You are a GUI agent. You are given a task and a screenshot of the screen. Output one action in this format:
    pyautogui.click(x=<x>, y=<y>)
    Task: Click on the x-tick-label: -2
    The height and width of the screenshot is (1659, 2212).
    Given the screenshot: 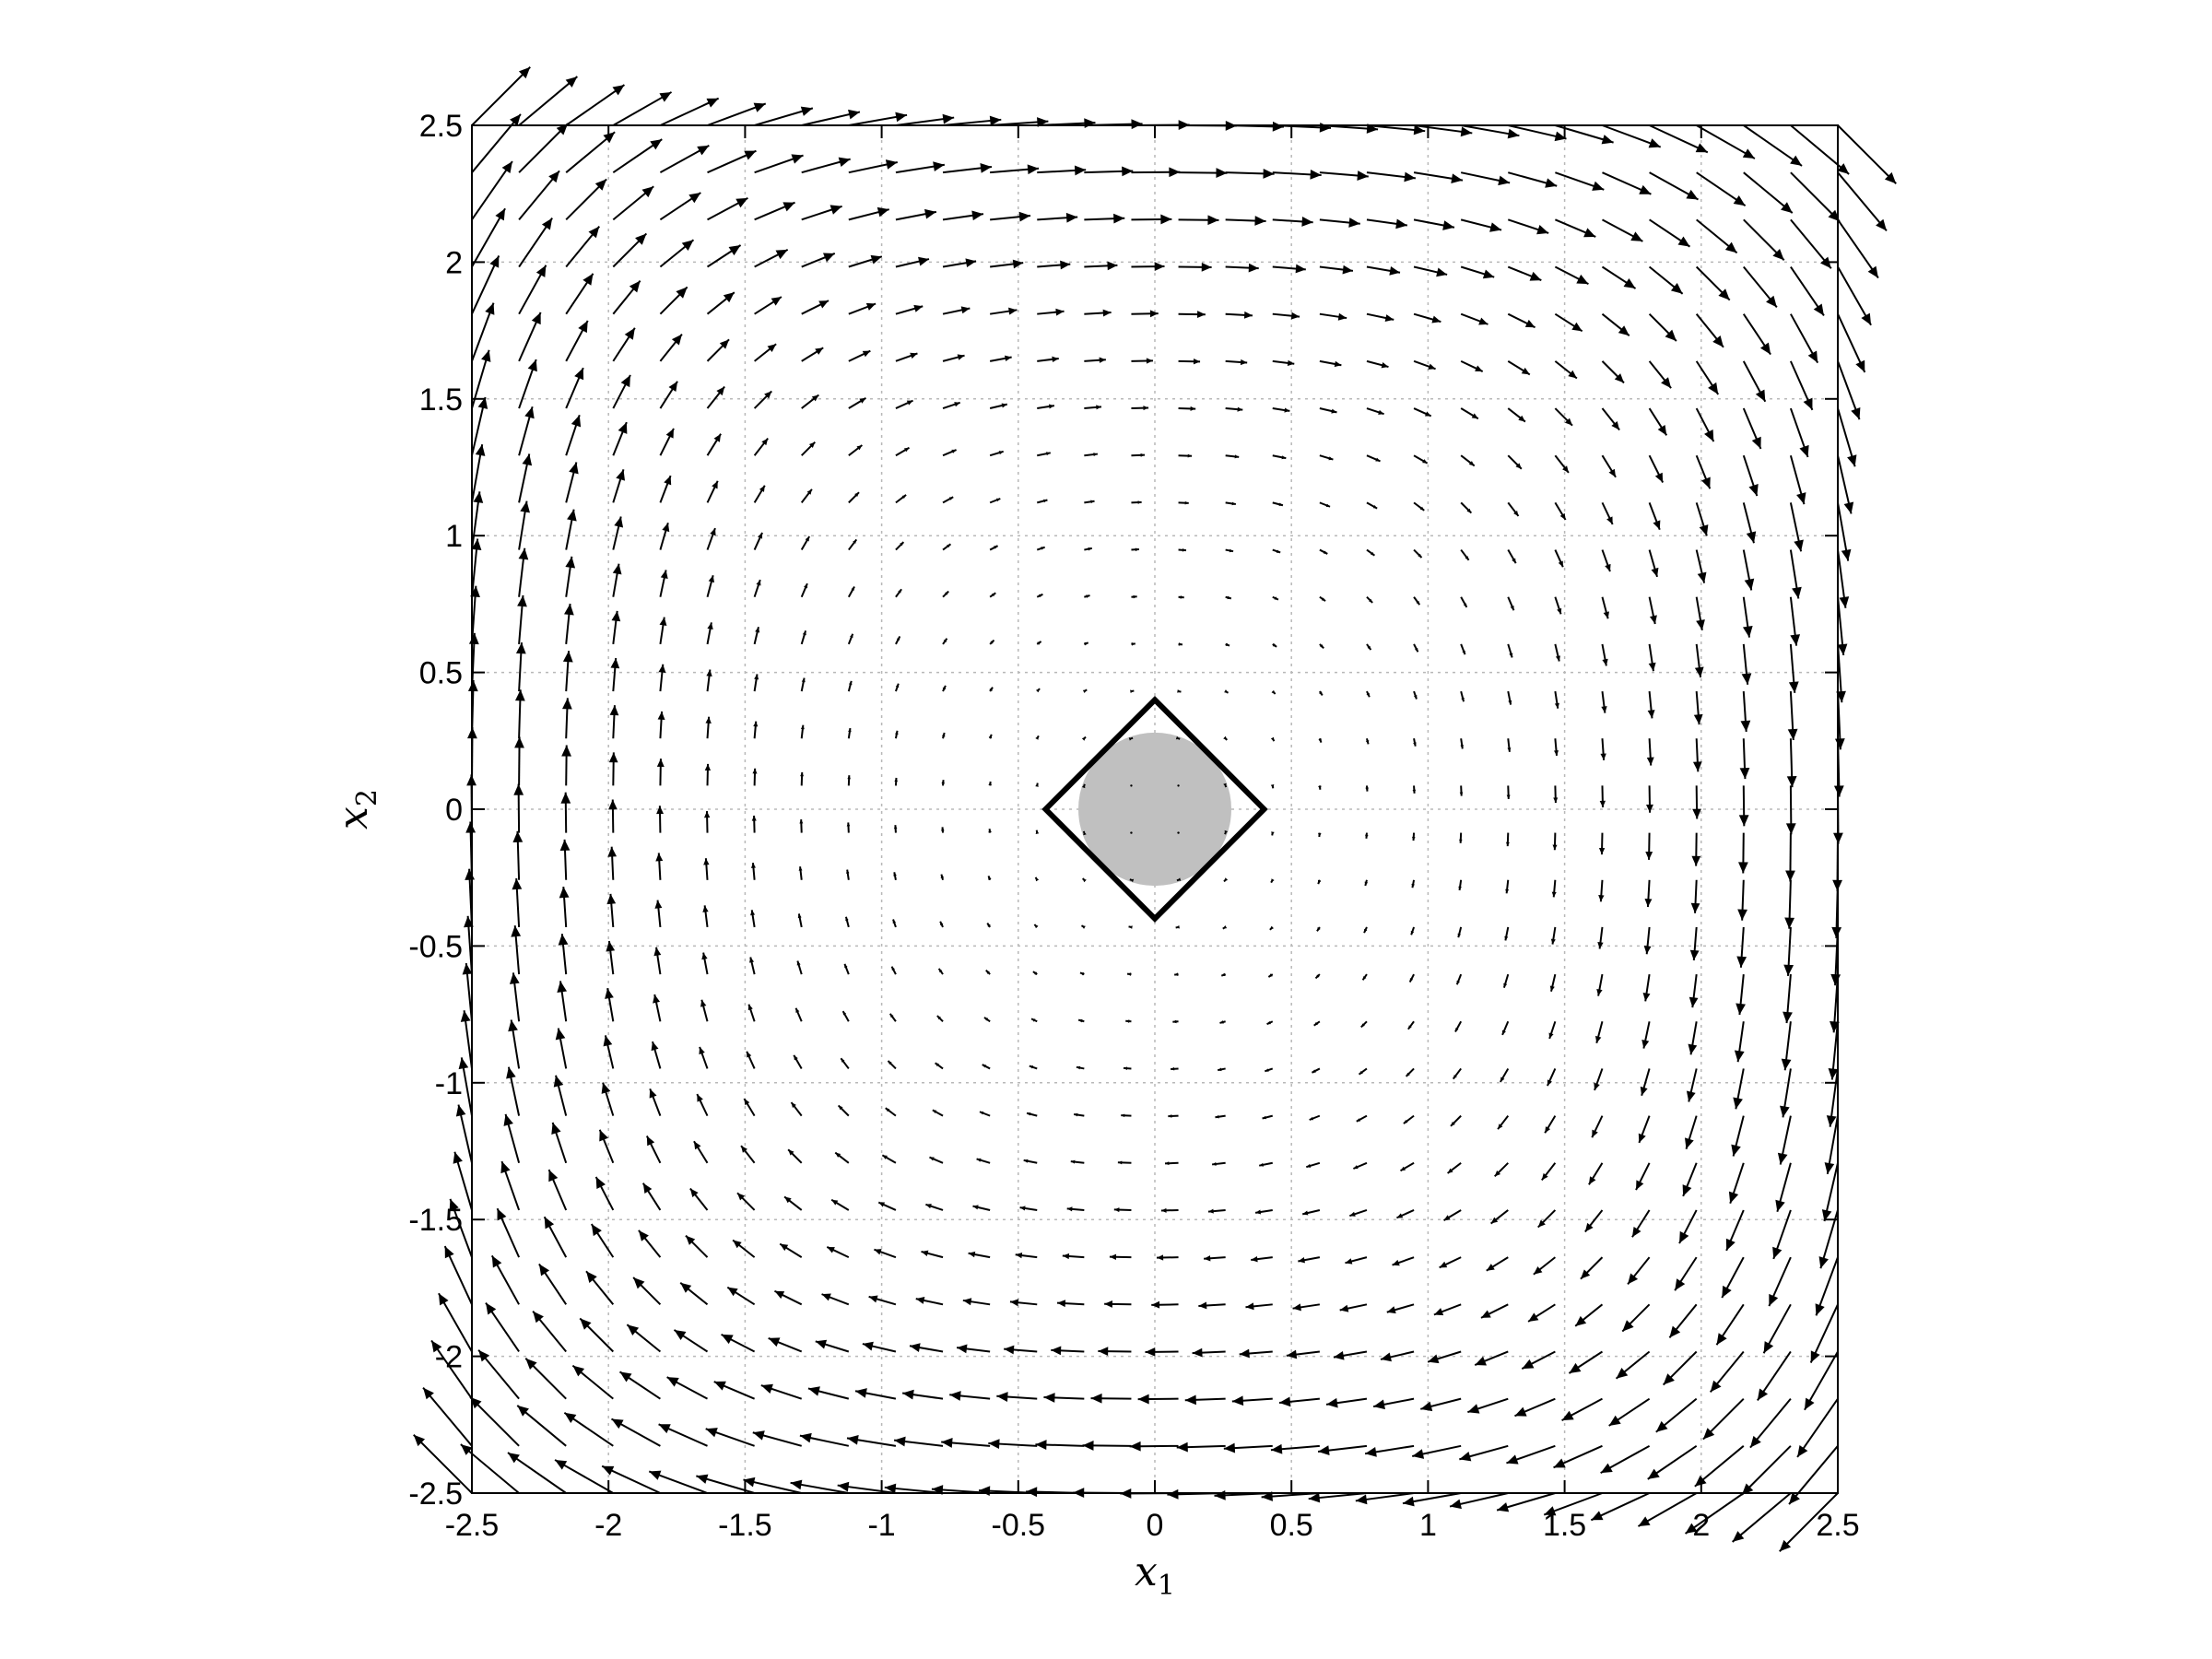 What is the action you would take?
    pyautogui.click(x=608, y=1525)
    